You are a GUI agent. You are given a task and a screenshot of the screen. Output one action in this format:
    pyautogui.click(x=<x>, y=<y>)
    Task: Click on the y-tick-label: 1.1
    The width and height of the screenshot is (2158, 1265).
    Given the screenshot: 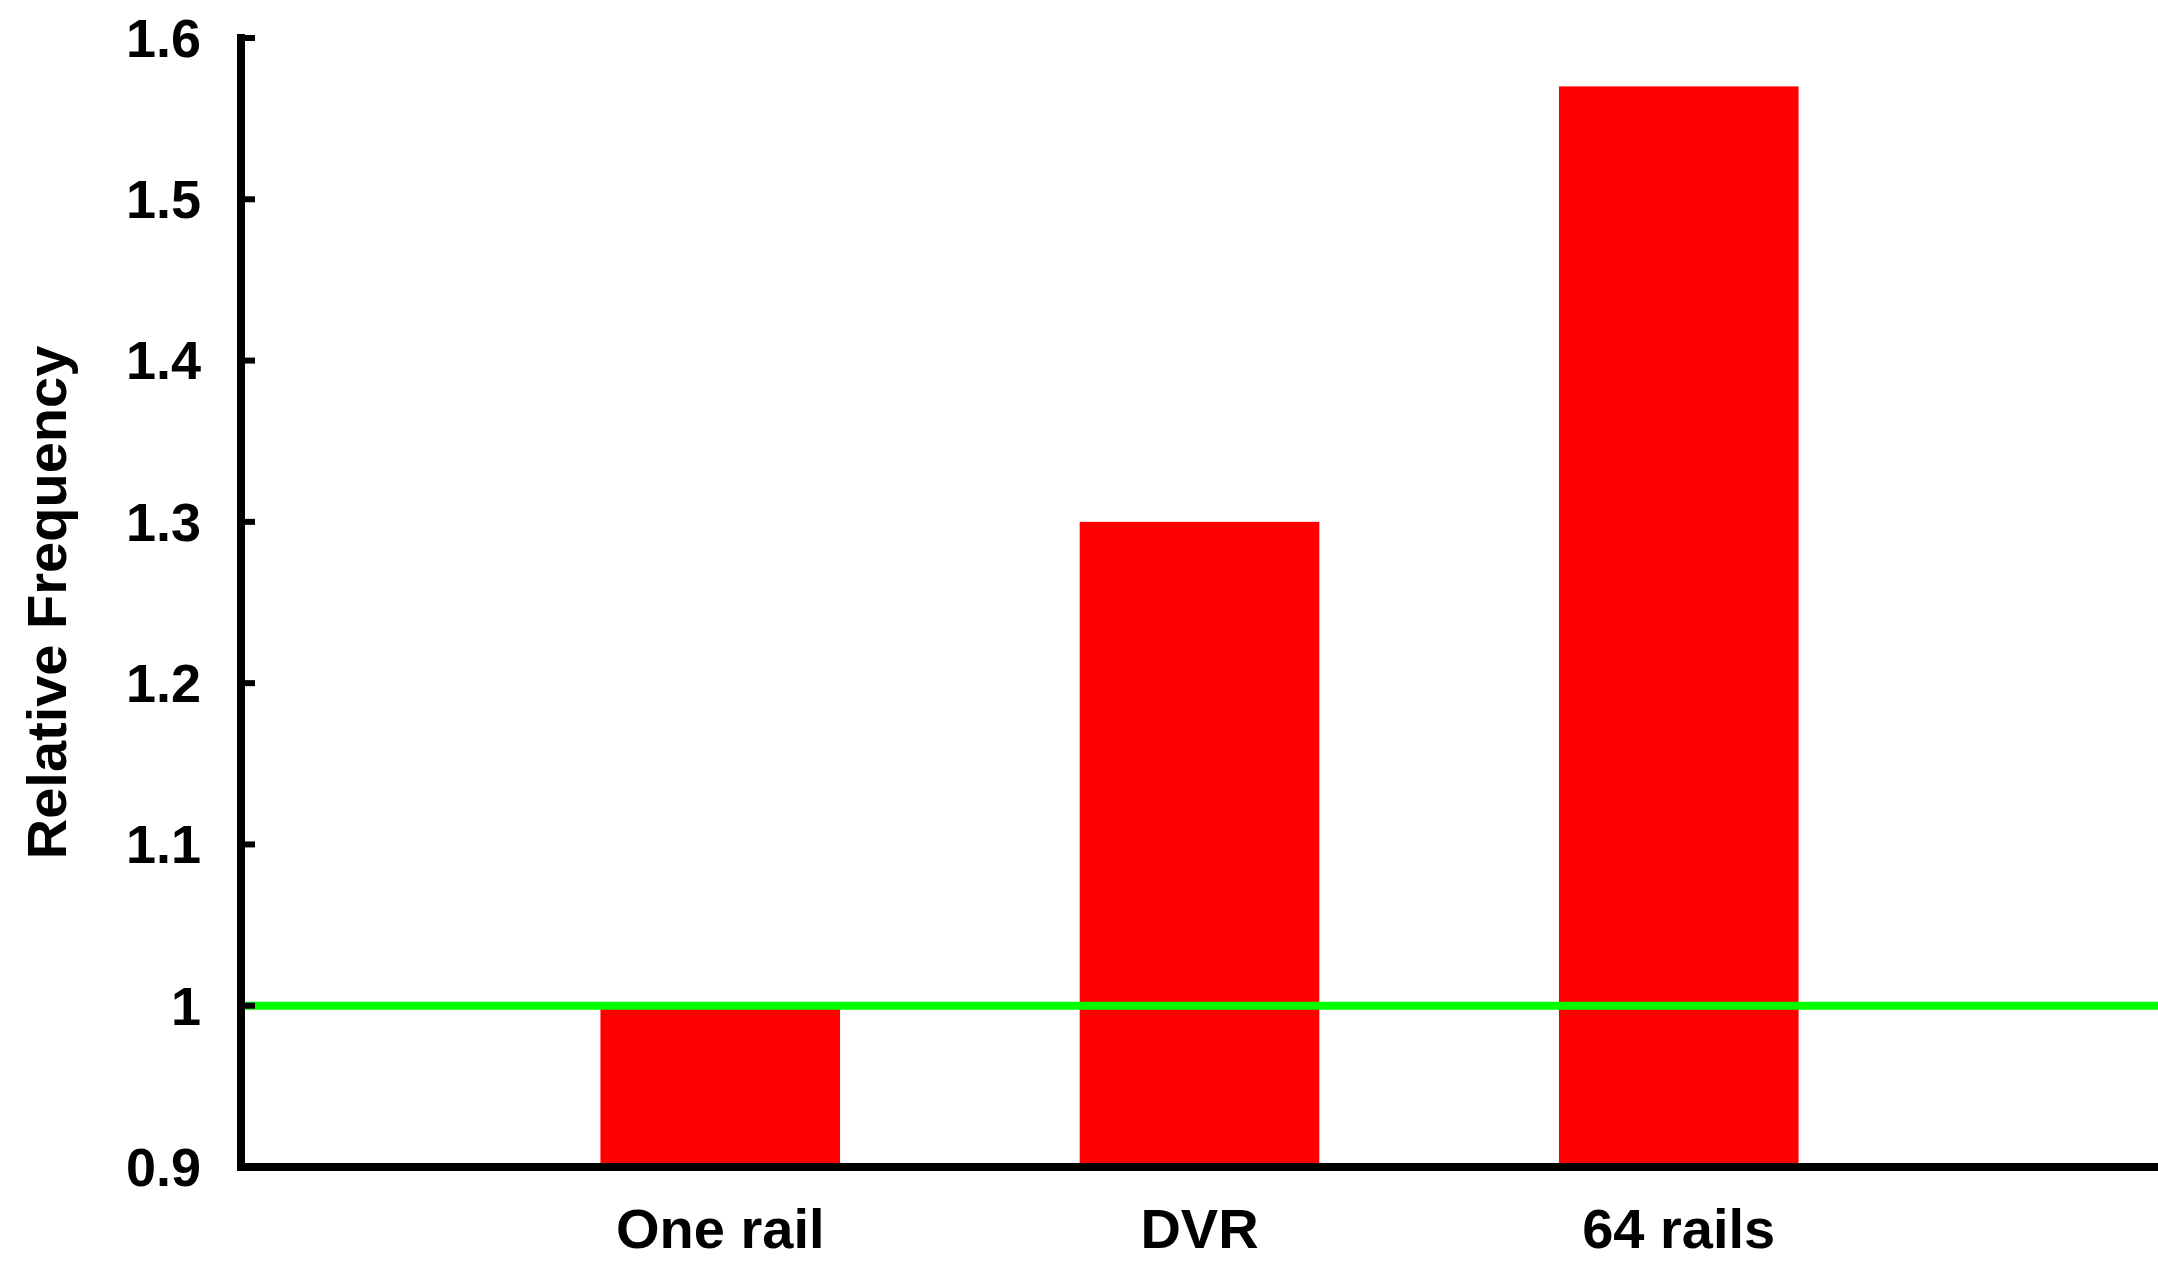 What is the action you would take?
    pyautogui.click(x=163, y=844)
    